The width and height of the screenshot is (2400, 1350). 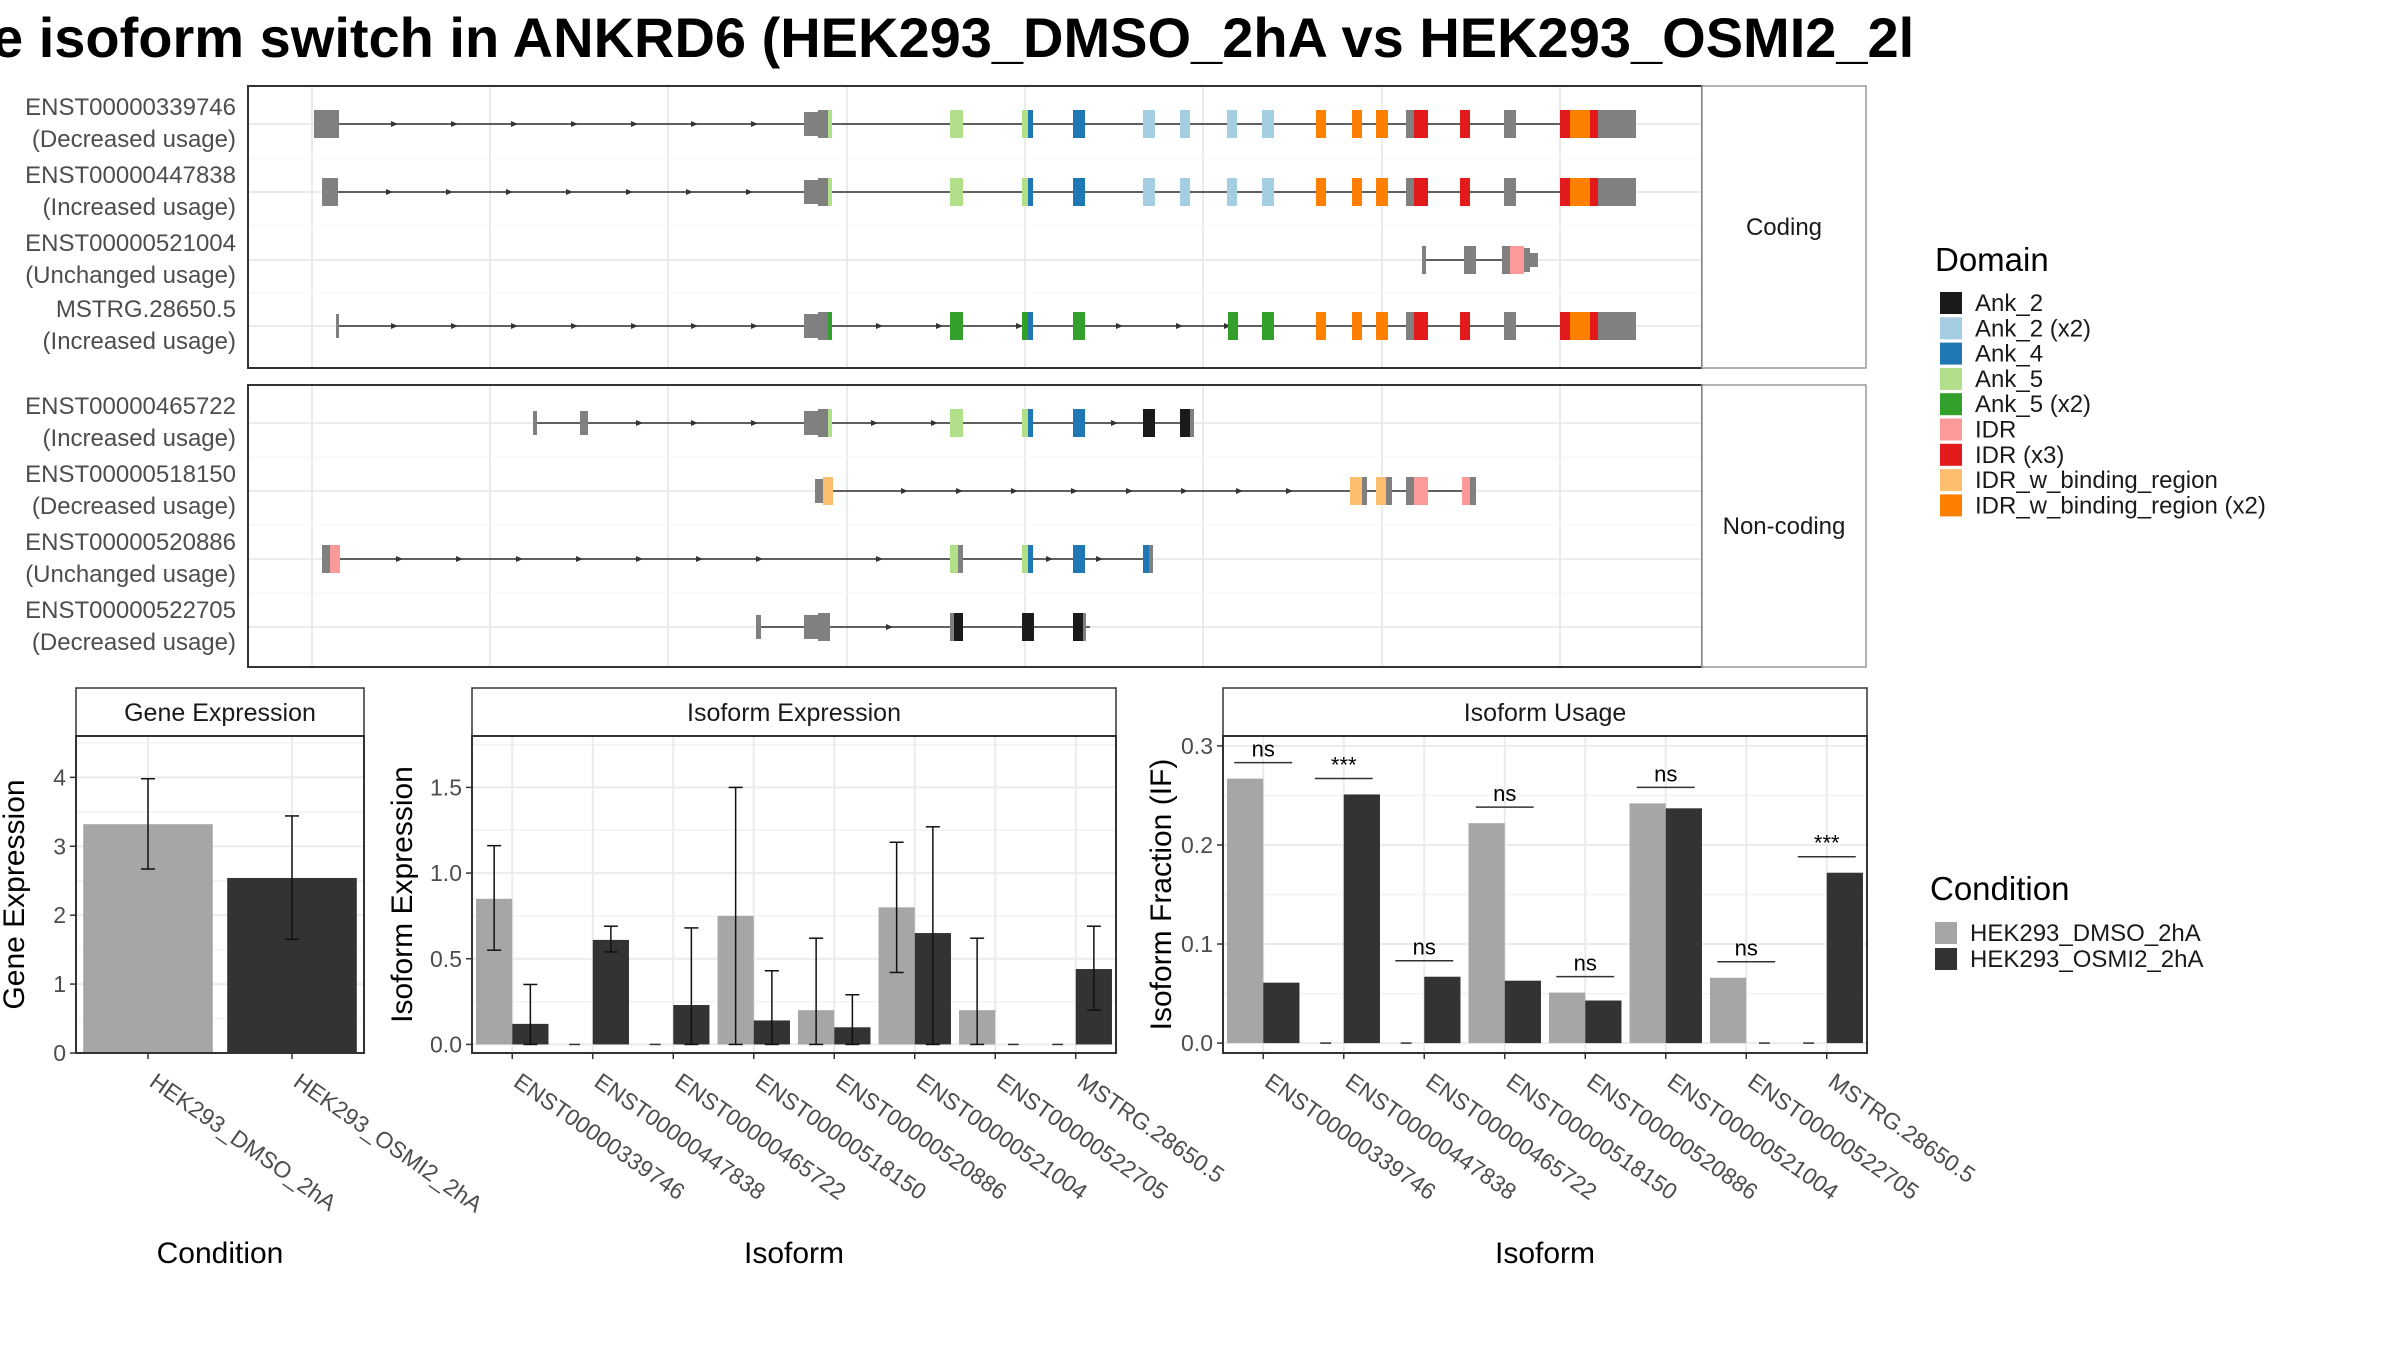 What do you see at coordinates (1946, 959) in the screenshot?
I see `condition-legend-key` at bounding box center [1946, 959].